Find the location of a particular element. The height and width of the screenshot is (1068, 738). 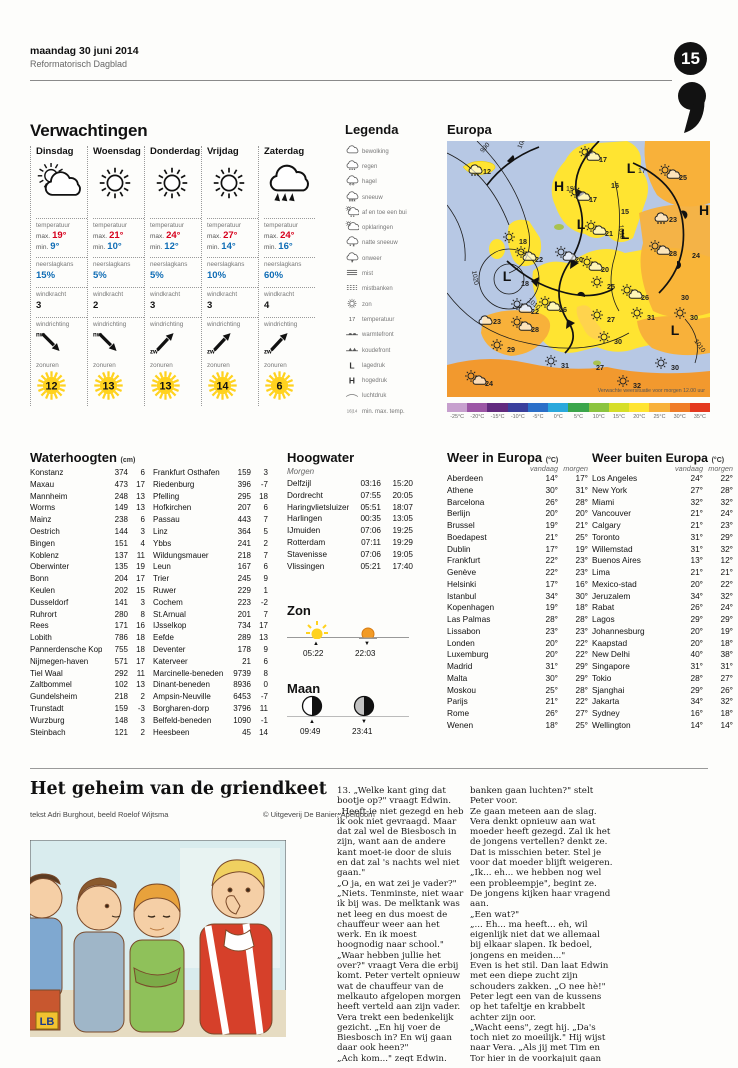

city-weather-row: Rome 26° 27° is located at coordinates (517, 714).